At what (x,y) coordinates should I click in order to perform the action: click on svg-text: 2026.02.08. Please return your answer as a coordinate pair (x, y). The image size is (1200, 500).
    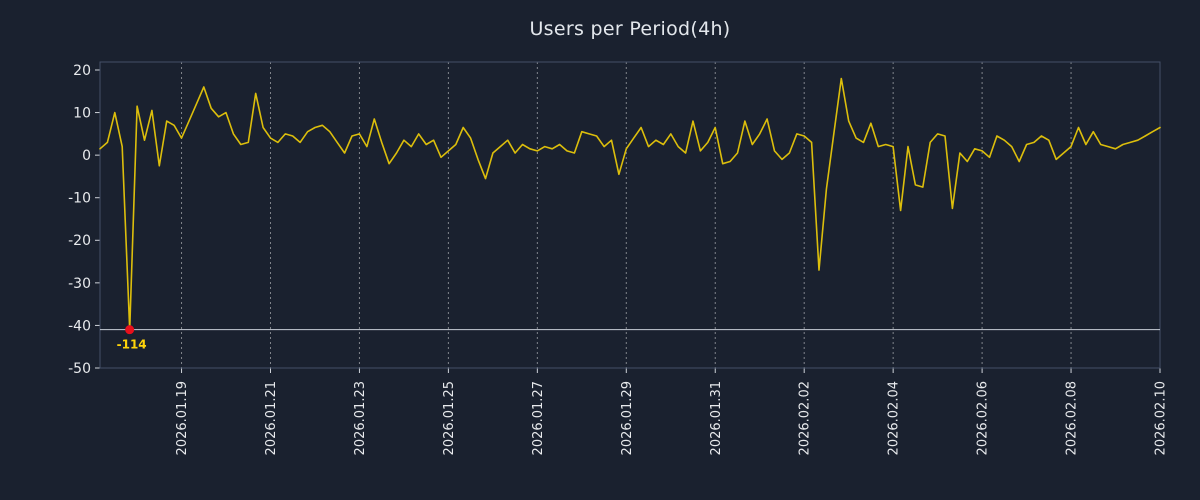
    Looking at the image, I should click on (1072, 418).